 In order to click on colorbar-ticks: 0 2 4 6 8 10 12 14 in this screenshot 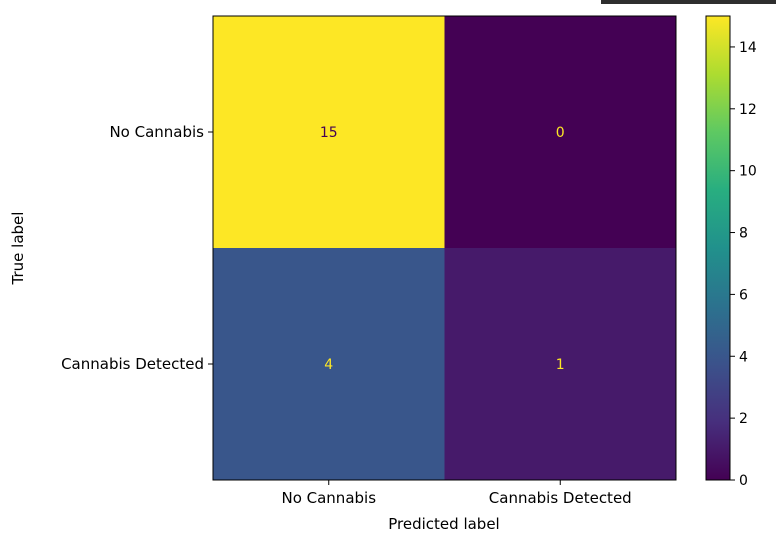, I will do `click(743, 264)`.